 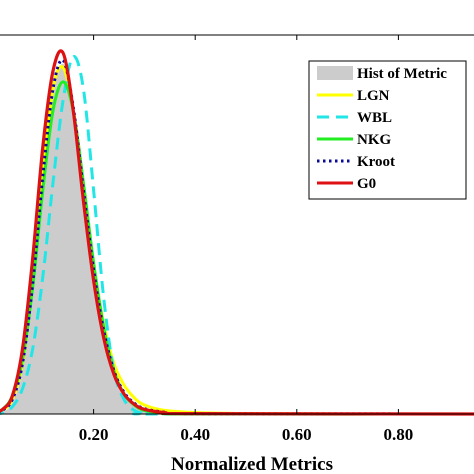 What do you see at coordinates (366, 184) in the screenshot?
I see `legend-label: G0` at bounding box center [366, 184].